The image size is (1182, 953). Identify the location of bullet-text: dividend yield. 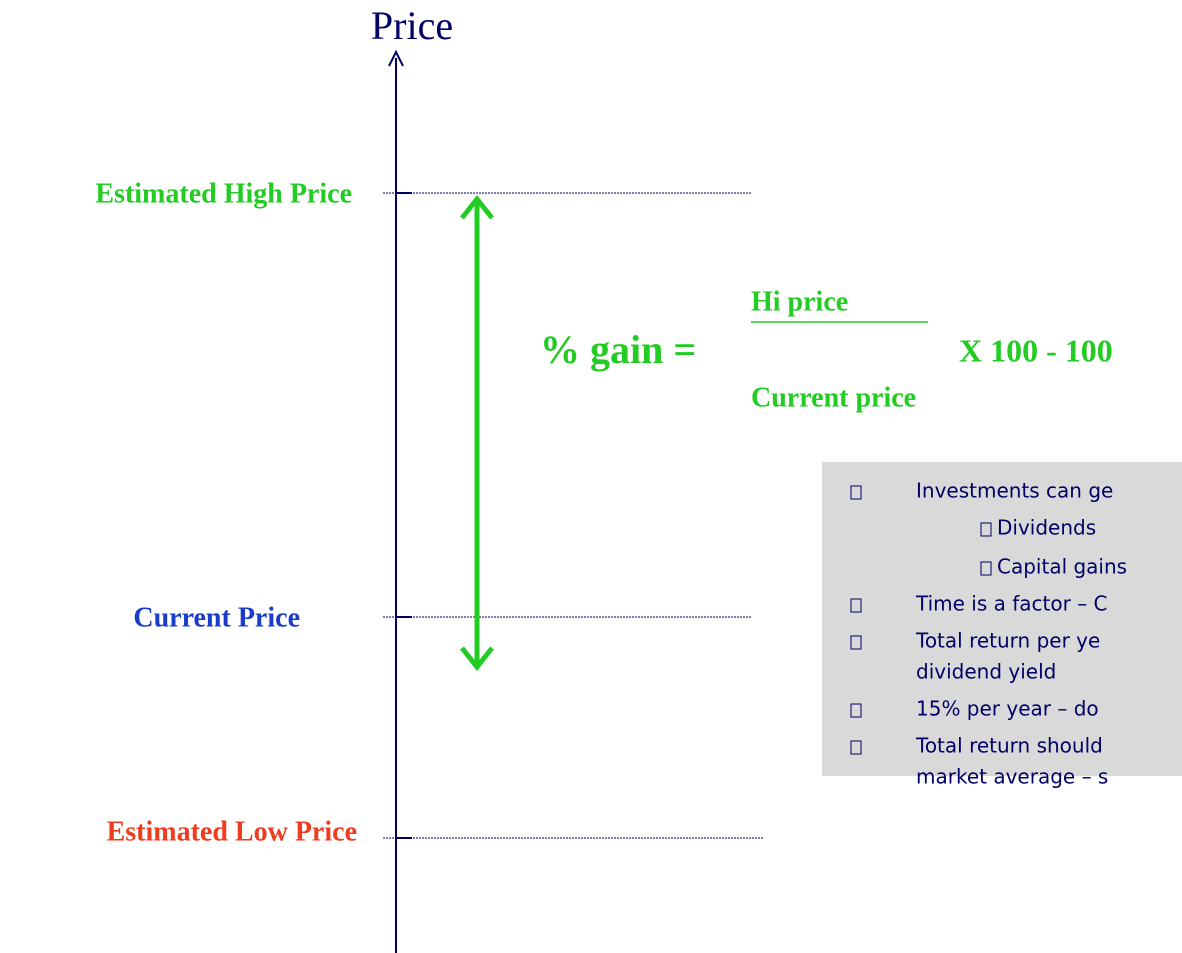
(986, 672).